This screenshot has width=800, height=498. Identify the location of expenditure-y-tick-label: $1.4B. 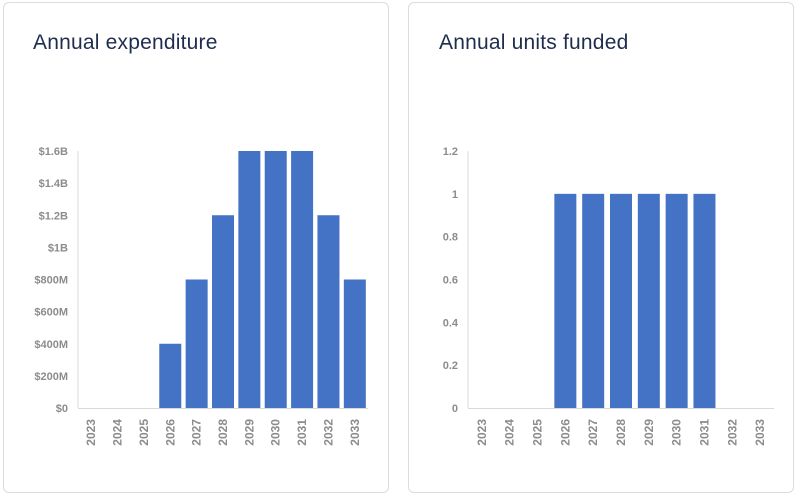
(53, 184).